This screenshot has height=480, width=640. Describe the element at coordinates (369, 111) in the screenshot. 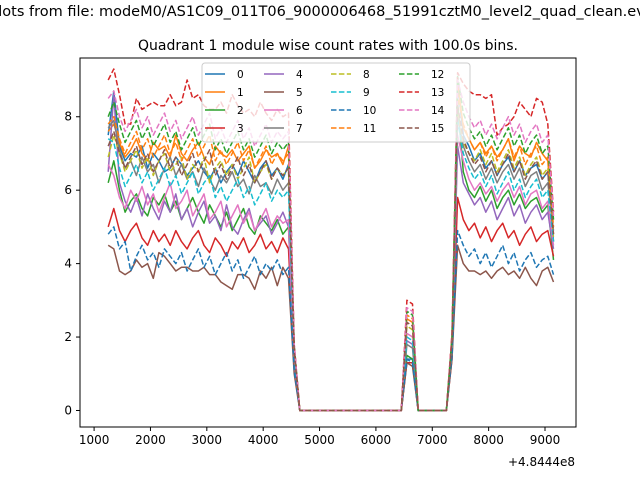

I see `legend-label: 10` at that location.